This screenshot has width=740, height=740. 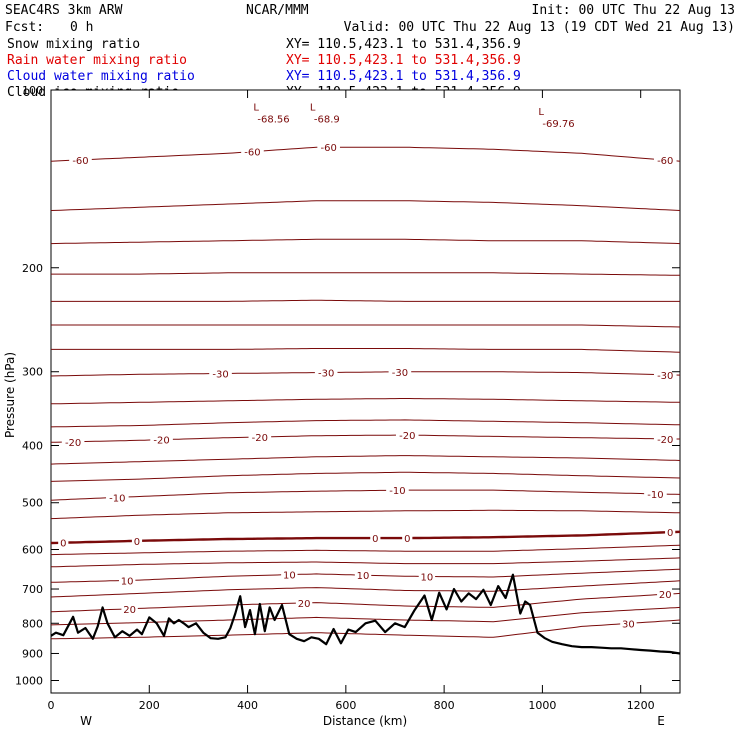 I want to click on y-tick-label: 900, so click(x=32, y=653).